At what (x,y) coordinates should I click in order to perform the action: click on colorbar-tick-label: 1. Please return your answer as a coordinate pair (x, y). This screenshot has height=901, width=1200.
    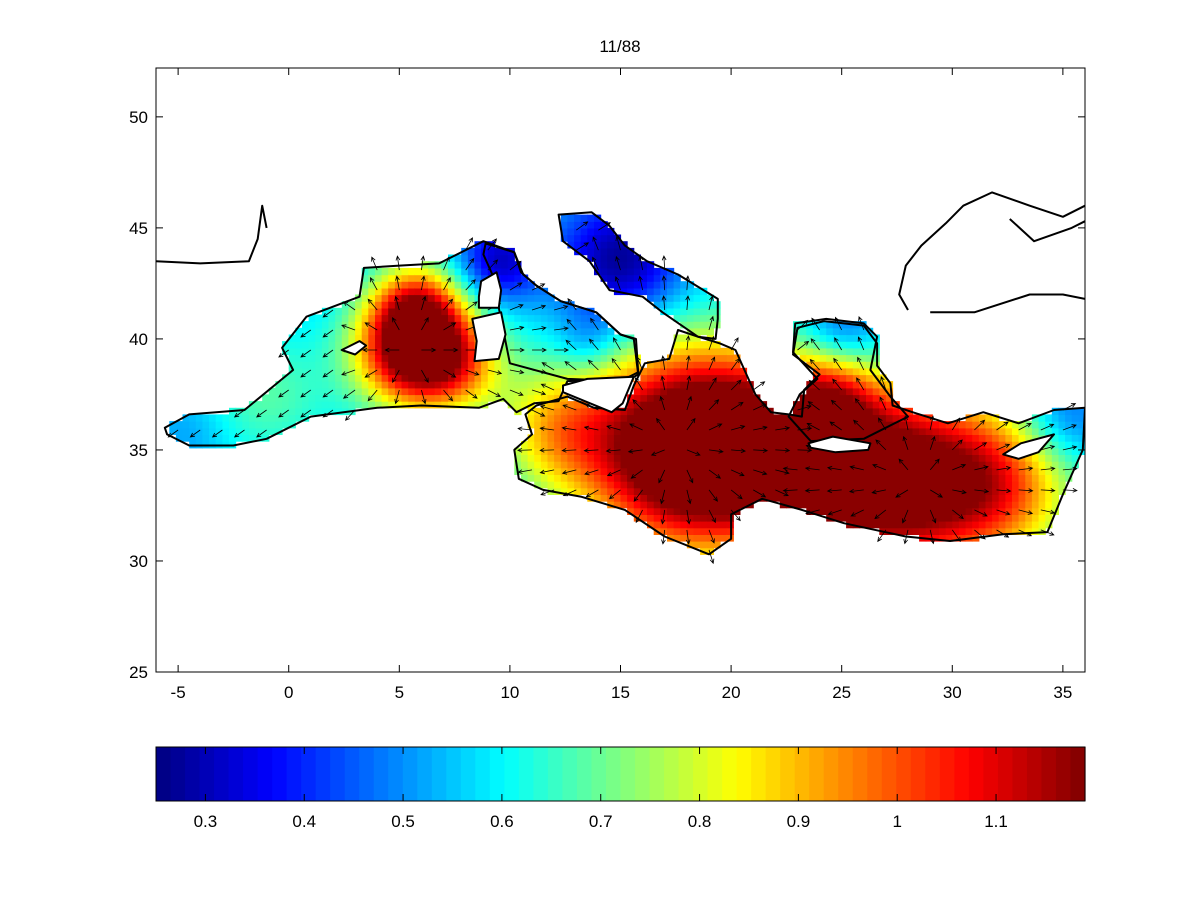
    Looking at the image, I should click on (896, 821).